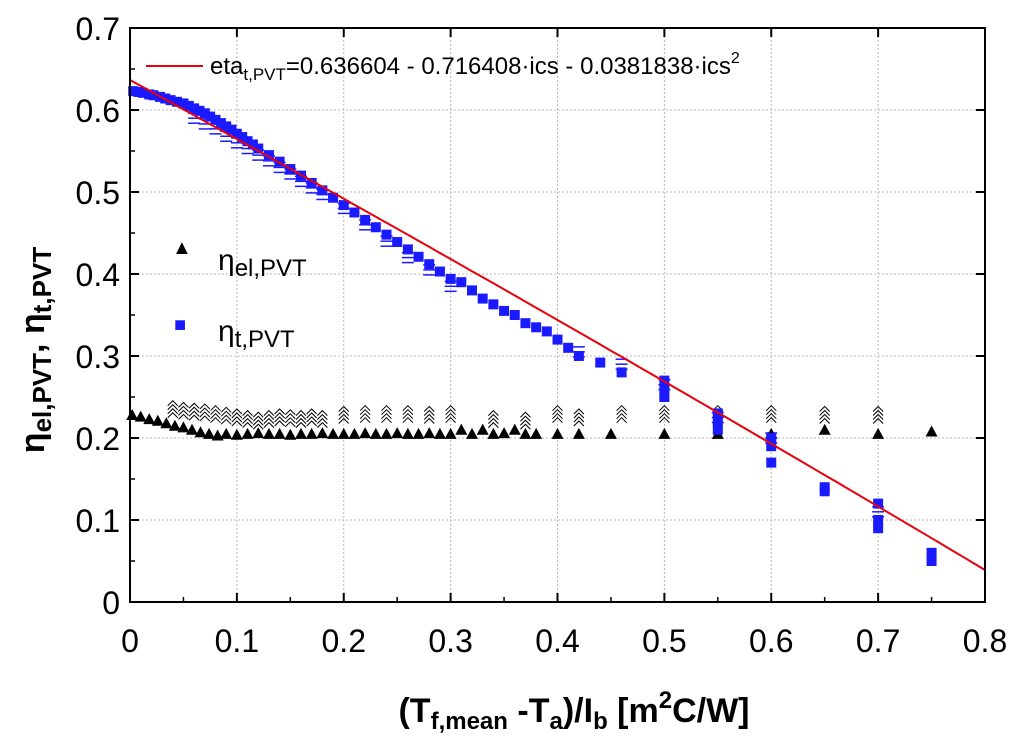 The height and width of the screenshot is (738, 1024). Describe the element at coordinates (529, 711) in the screenshot. I see `x-label-mid1: -T` at that location.